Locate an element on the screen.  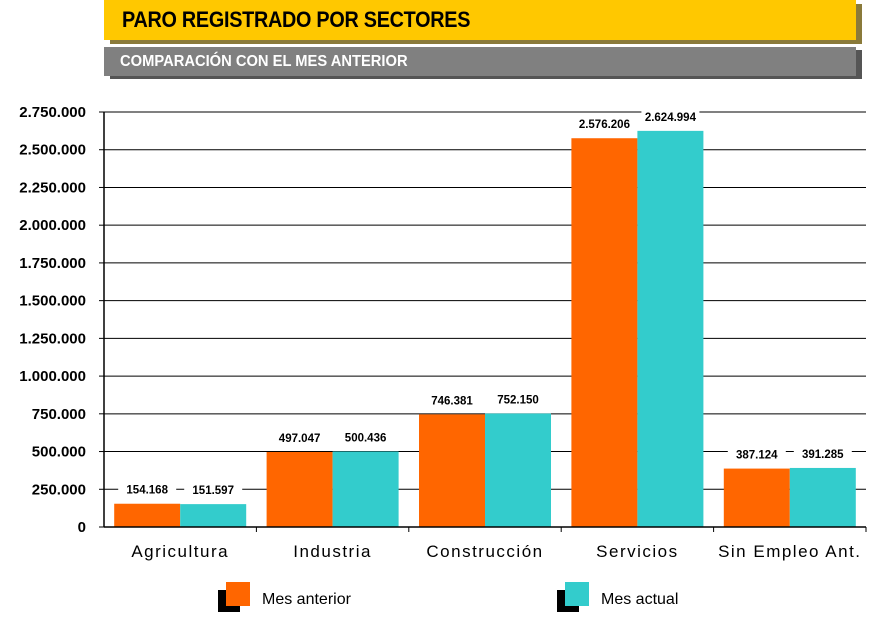
data-label: 387.124 is located at coordinates (757, 456).